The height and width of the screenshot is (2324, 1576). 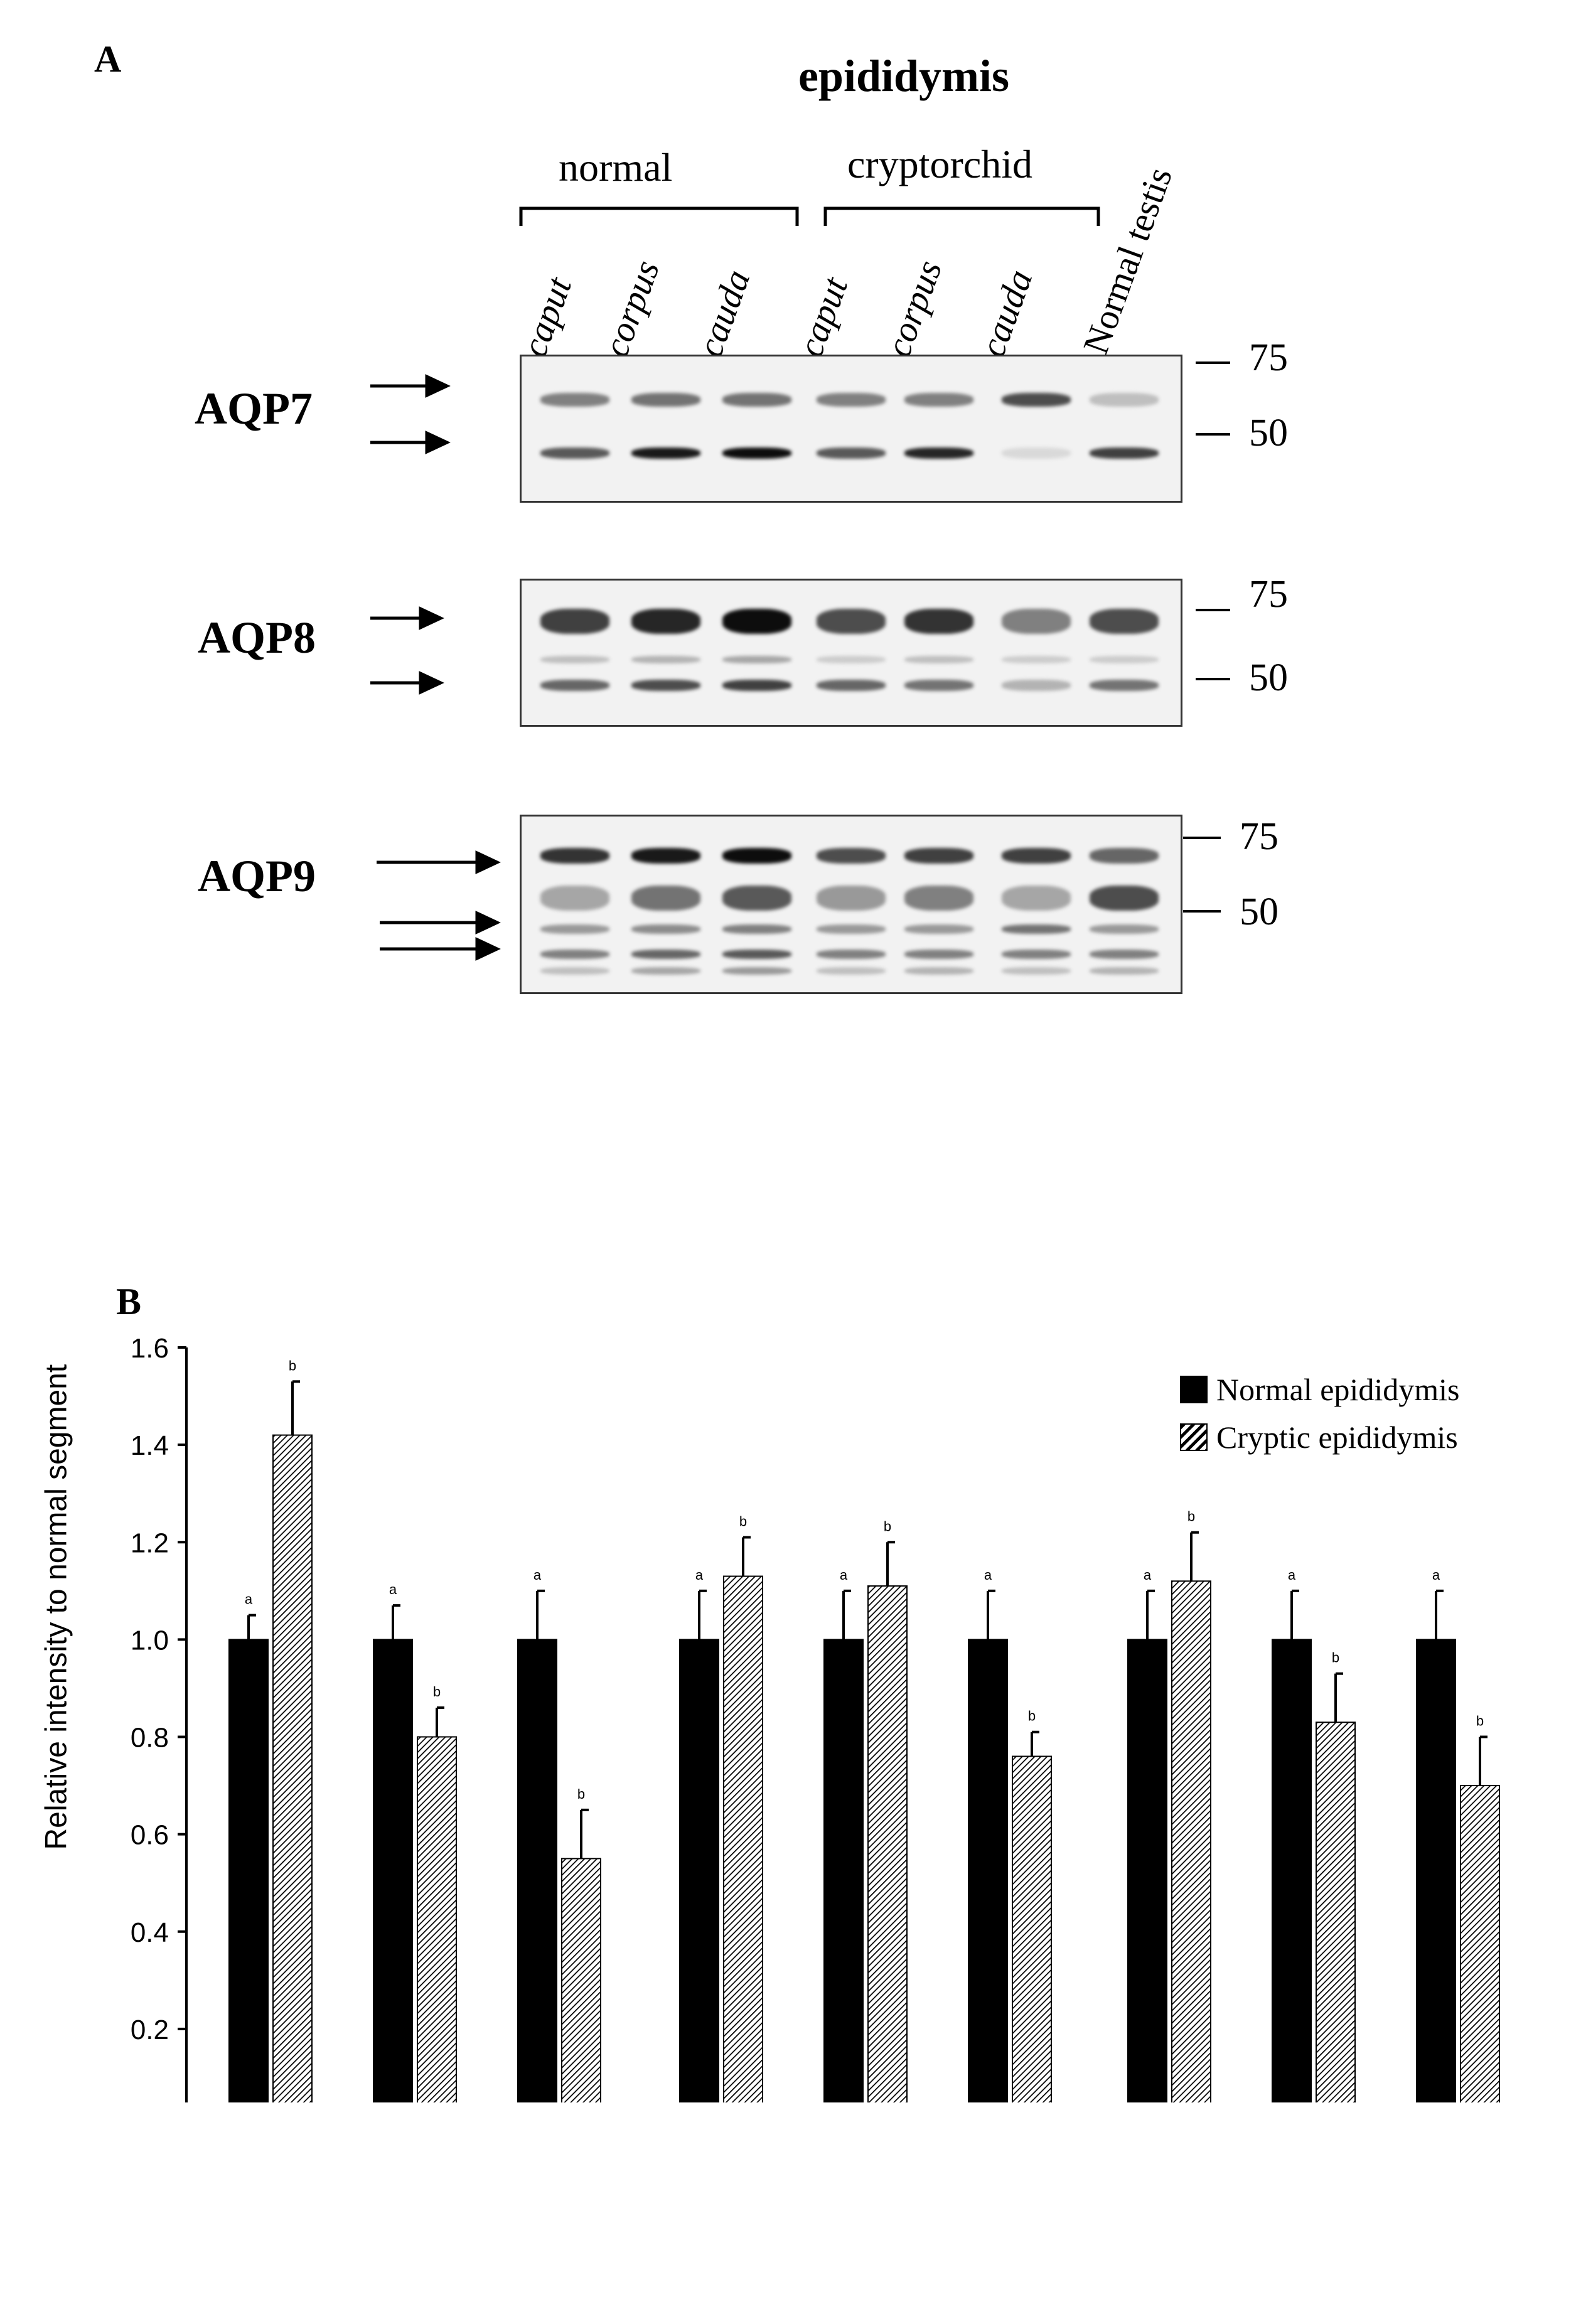 What do you see at coordinates (1194, 1437) in the screenshot?
I see `legend-swatch-hatched` at bounding box center [1194, 1437].